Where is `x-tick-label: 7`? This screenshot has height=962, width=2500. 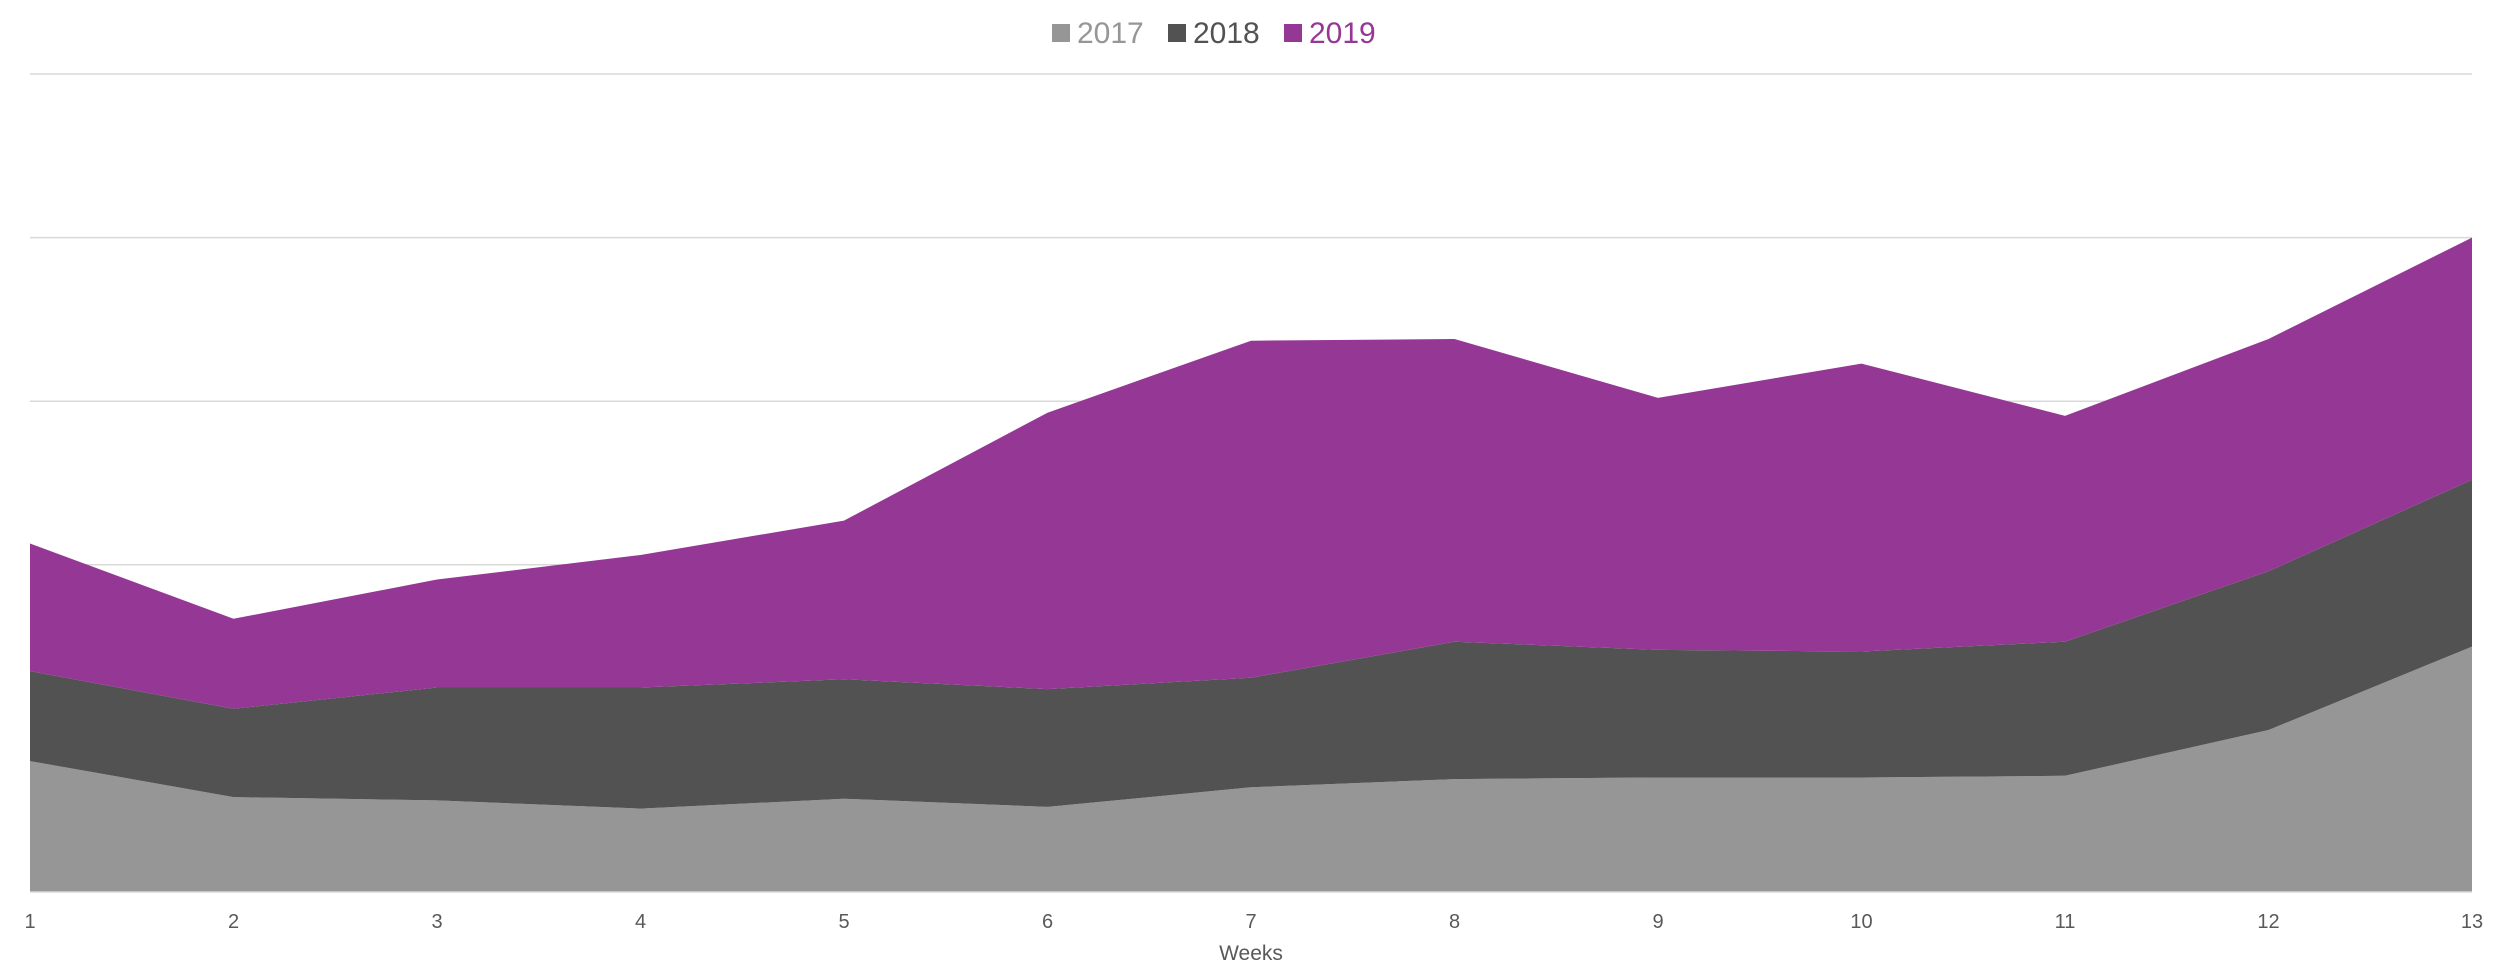
x-tick-label: 7 is located at coordinates (1250, 922).